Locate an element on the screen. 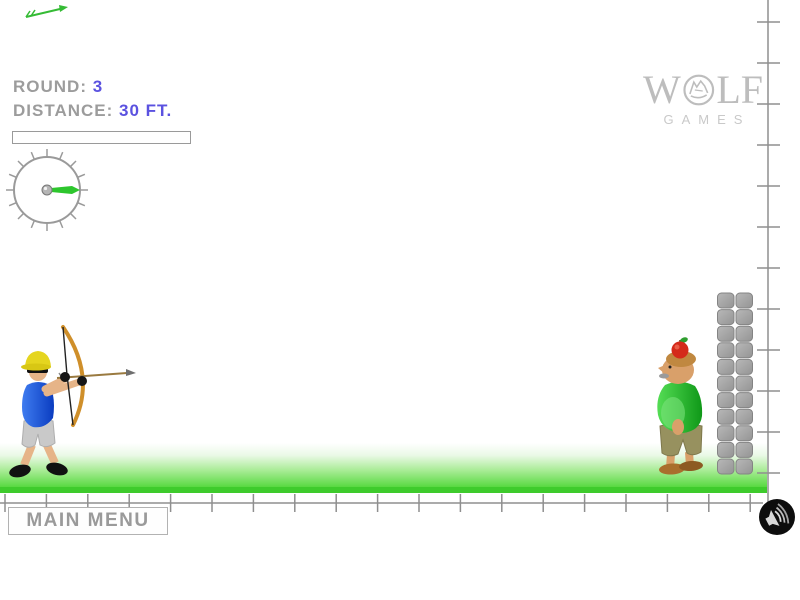  main-menu-button: MAIN MENU is located at coordinates (88, 521).